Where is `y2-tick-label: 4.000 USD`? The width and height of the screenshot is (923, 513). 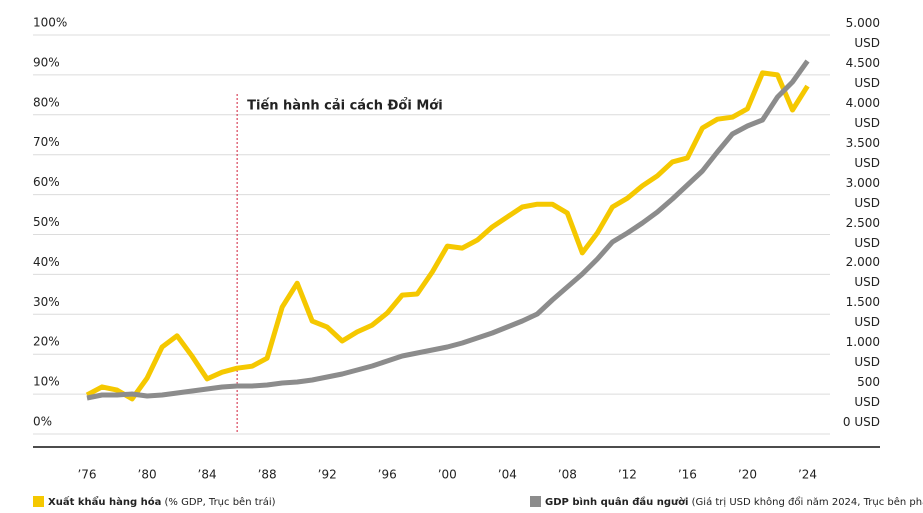
y2-tick-label: 4.000 USD is located at coordinates (862, 112).